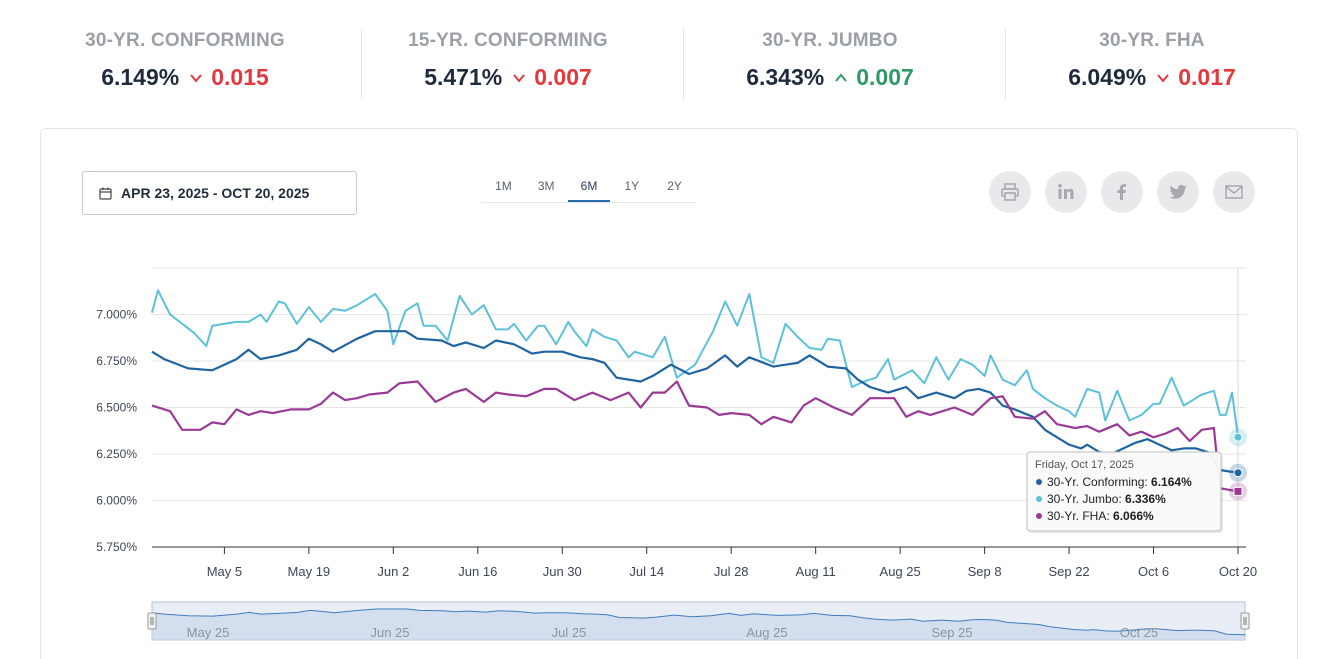  What do you see at coordinates (463, 77) in the screenshot?
I see `ticker-rate: 5.471%` at bounding box center [463, 77].